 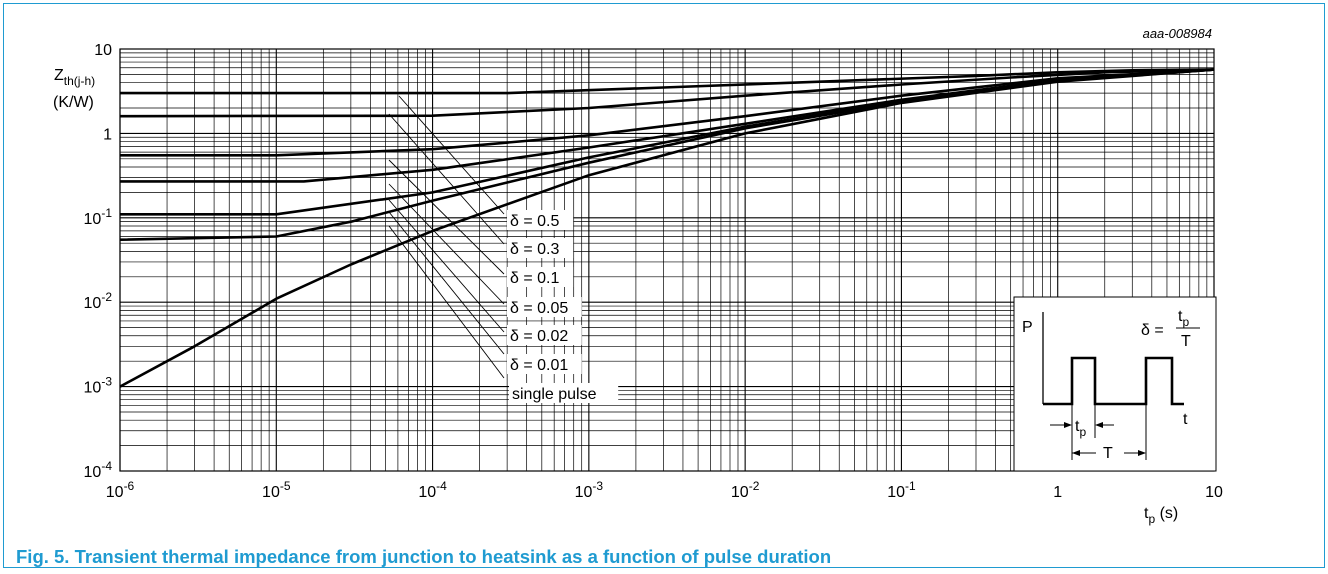 I want to click on x-tick-label-6: 1, so click(x=1057, y=492).